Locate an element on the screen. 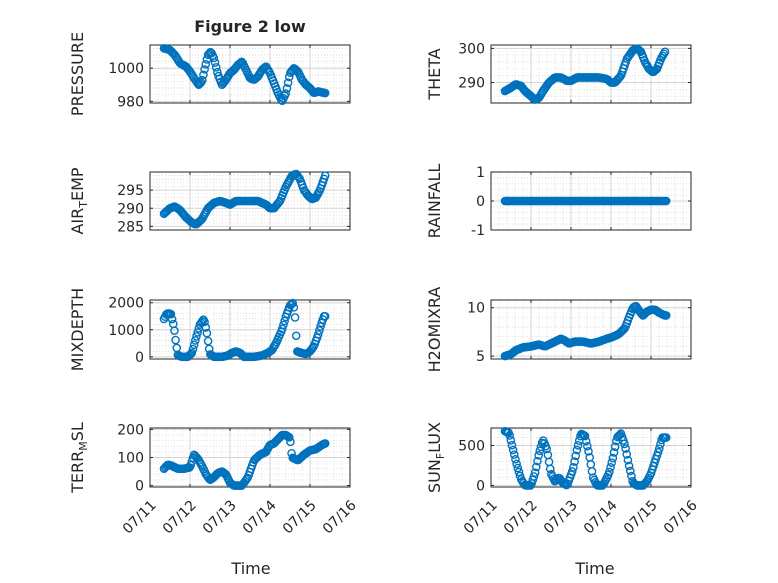 This screenshot has width=778, height=583. y-axis-label: PRESSURE is located at coordinates (77, 74).